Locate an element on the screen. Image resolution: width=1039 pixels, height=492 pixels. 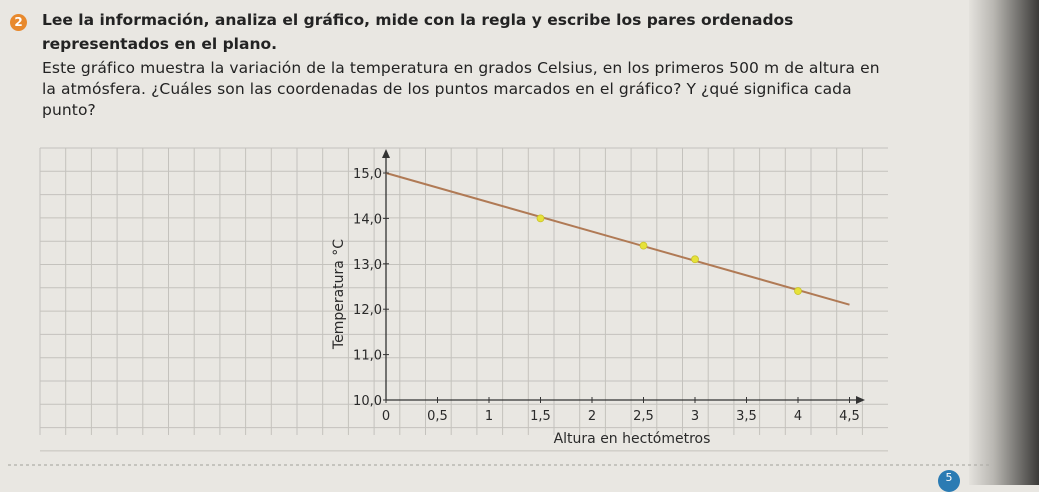
y-tick-label: 12,0 is located at coordinates (367, 310).